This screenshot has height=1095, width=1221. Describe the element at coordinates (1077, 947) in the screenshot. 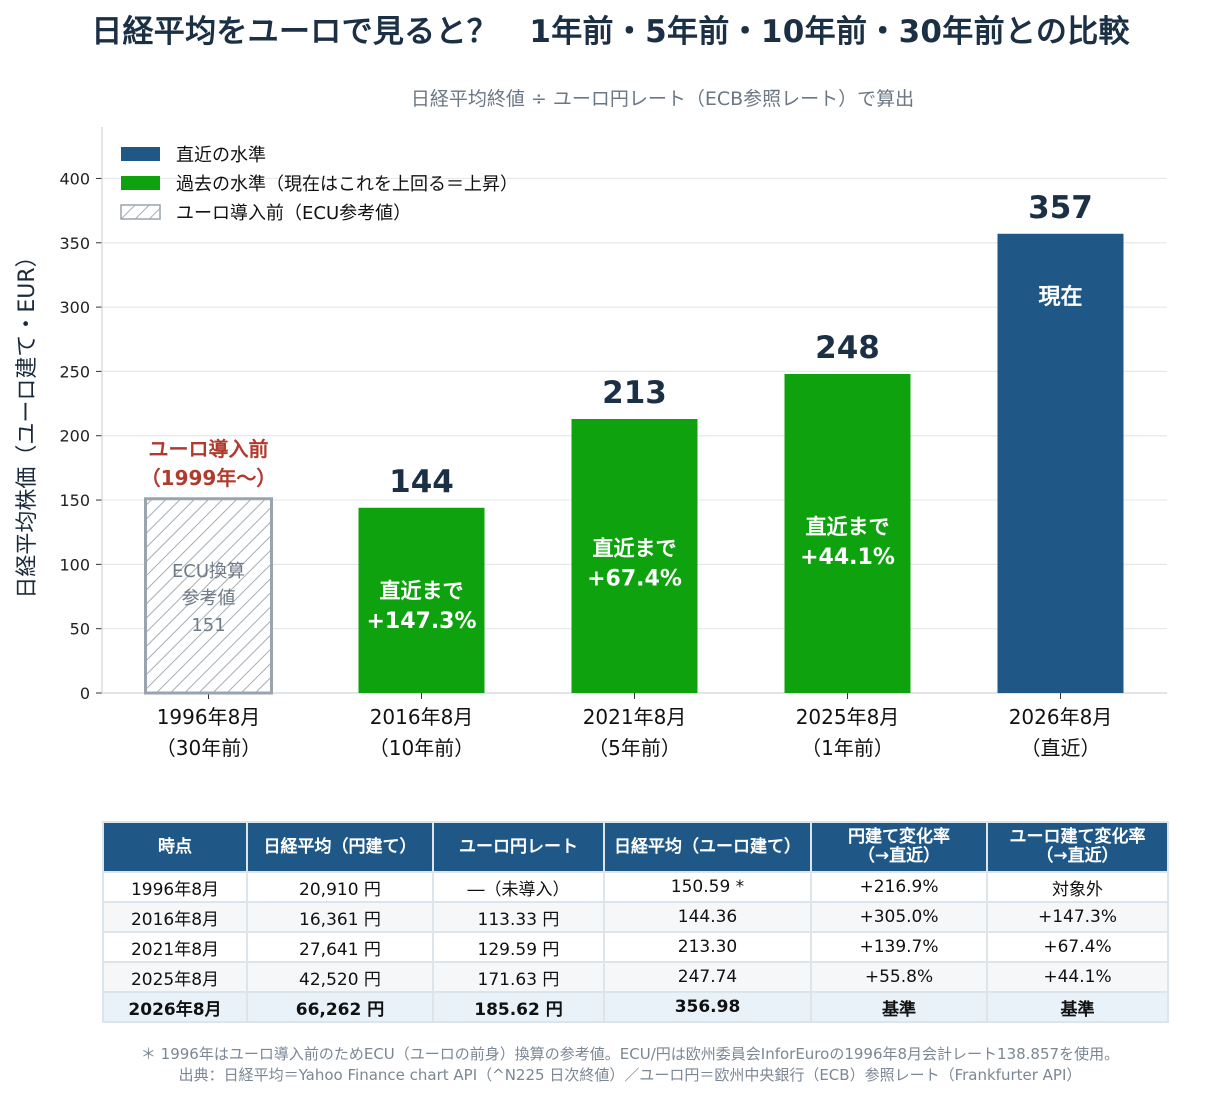

I see `table-cell: +67.4%` at that location.